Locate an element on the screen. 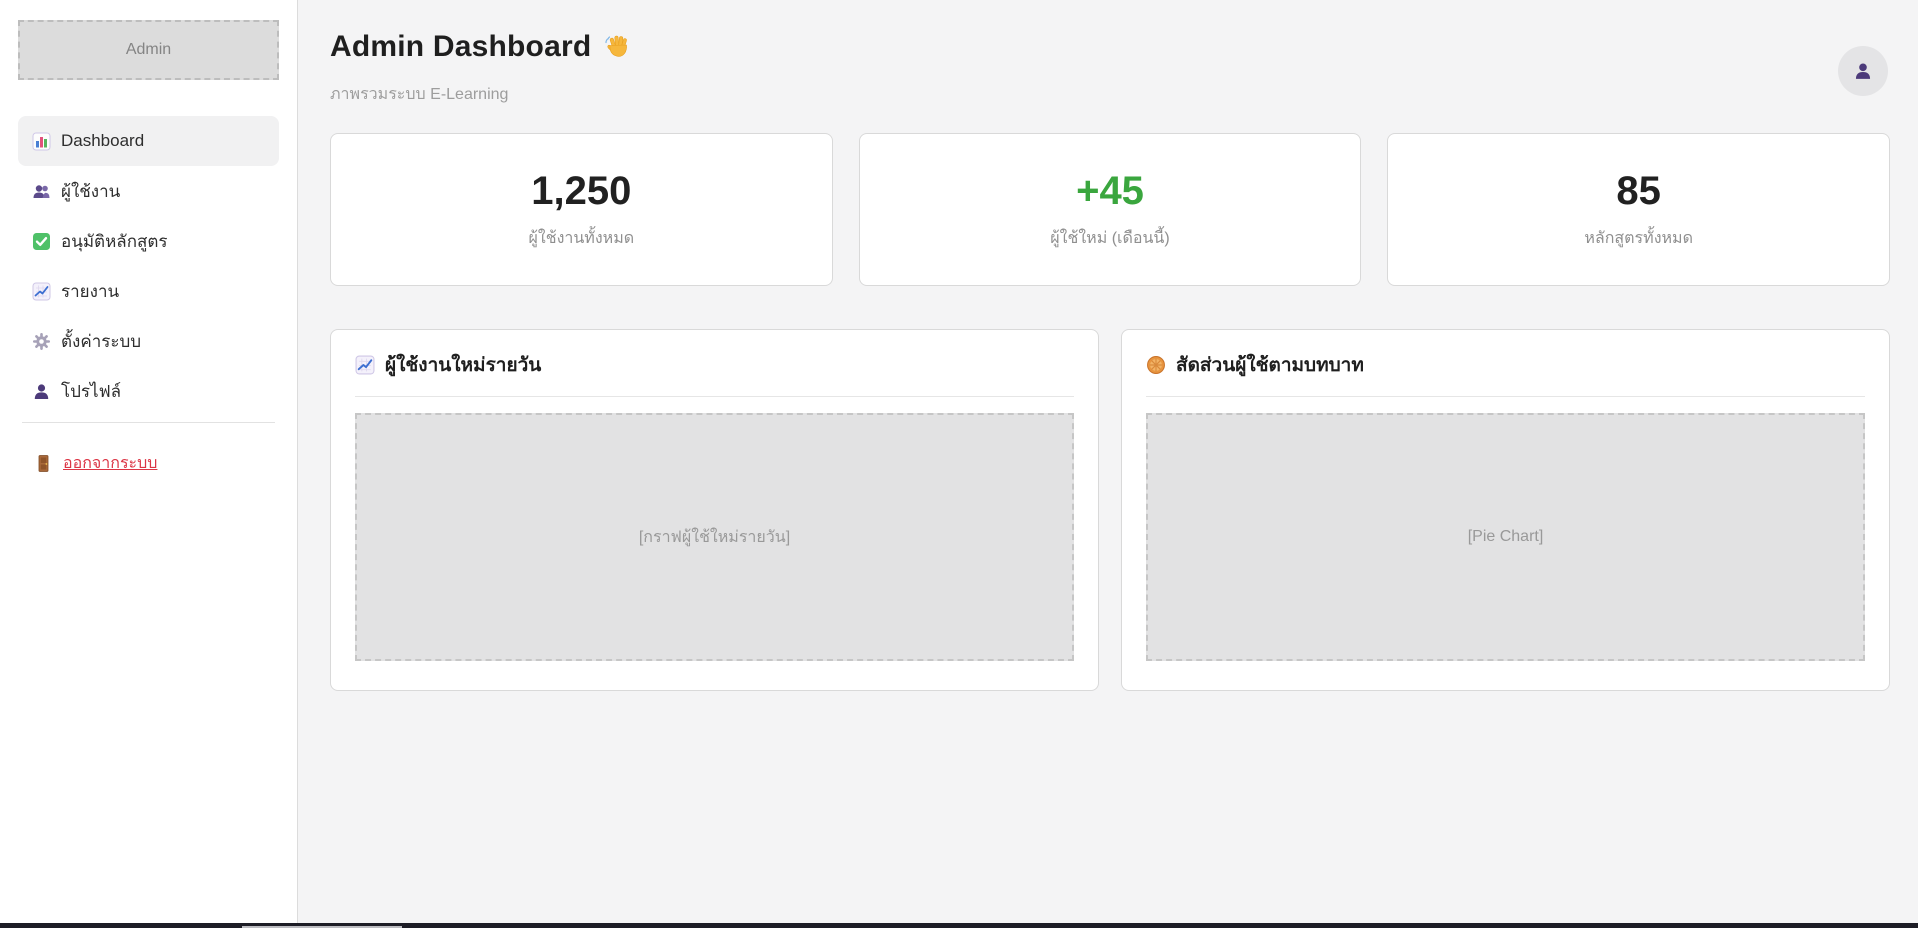 This screenshot has height=928, width=1918. door-icon is located at coordinates (43, 463).